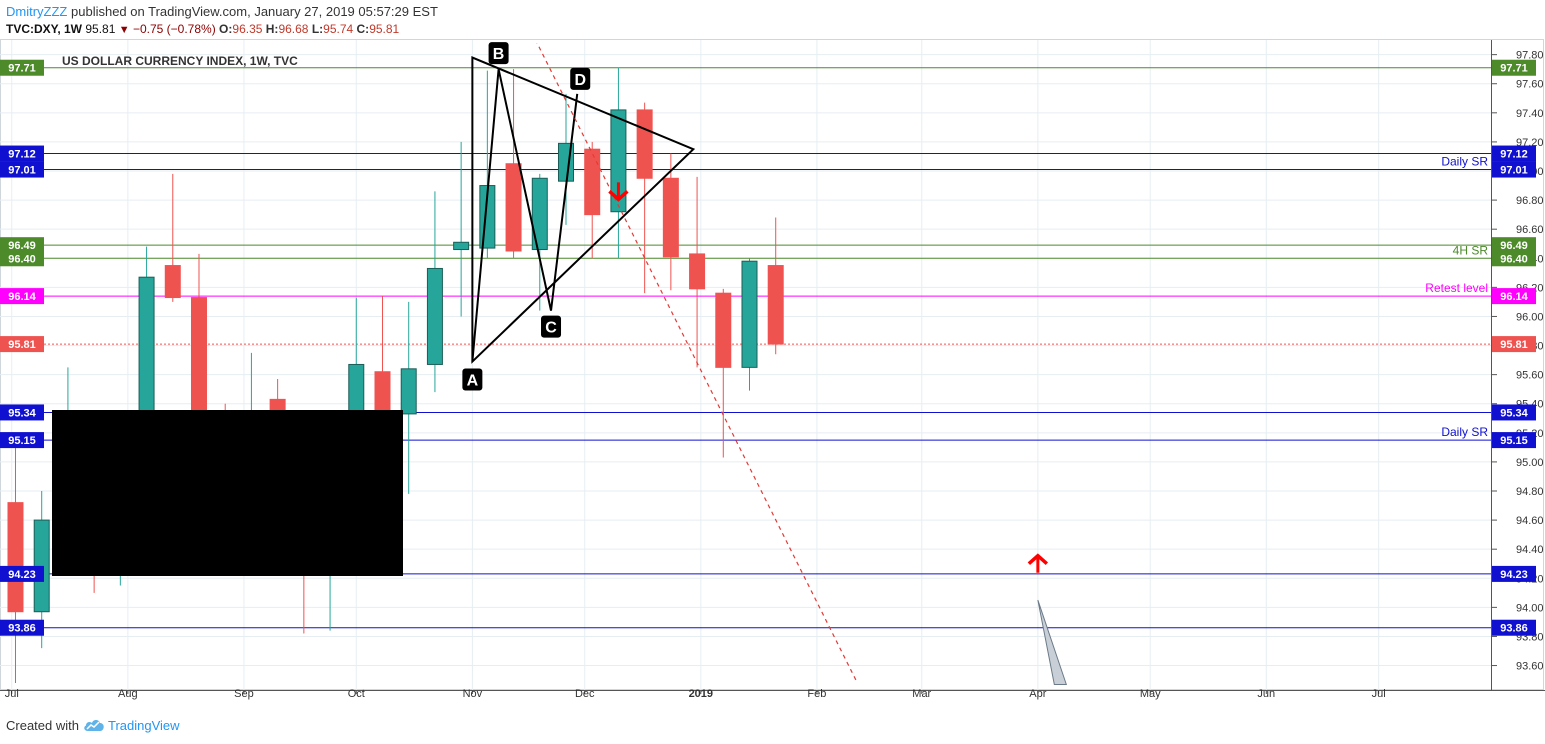 Image resolution: width=1545 pixels, height=744 pixels. What do you see at coordinates (1150, 694) in the screenshot?
I see `x-tick-label: May` at bounding box center [1150, 694].